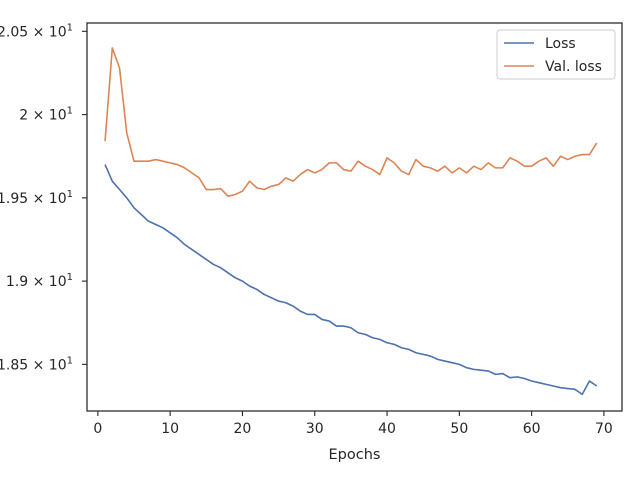 The image size is (640, 480). What do you see at coordinates (39, 281) in the screenshot?
I see `y-tick-label: 1.9 × 10¹` at bounding box center [39, 281].